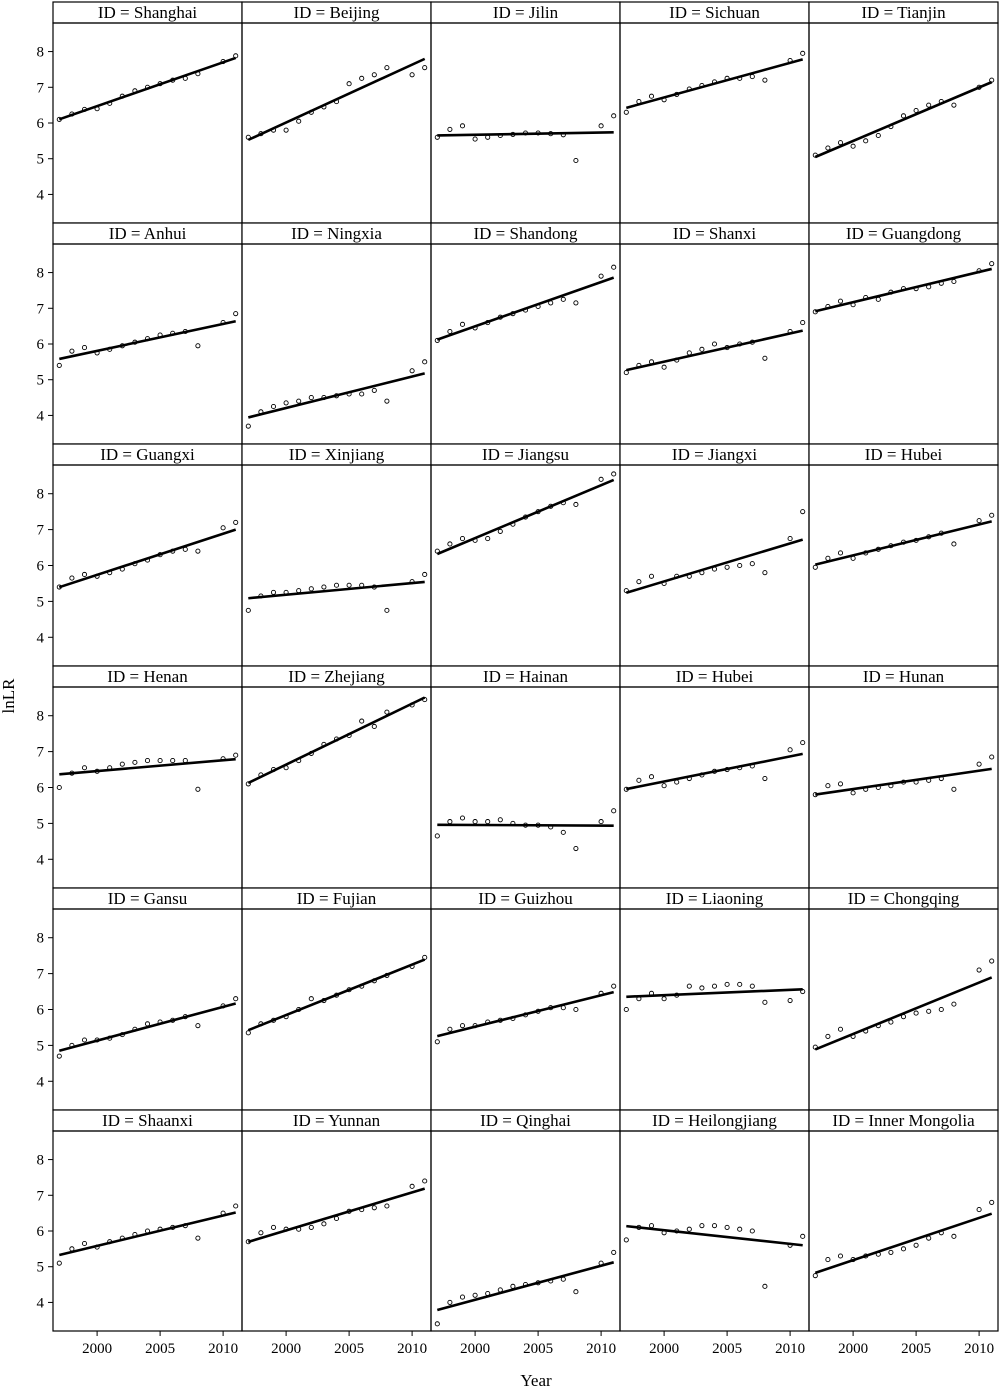 This screenshot has height=1392, width=1000. What do you see at coordinates (790, 1349) in the screenshot?
I see `x-tick-label: 2010` at bounding box center [790, 1349].